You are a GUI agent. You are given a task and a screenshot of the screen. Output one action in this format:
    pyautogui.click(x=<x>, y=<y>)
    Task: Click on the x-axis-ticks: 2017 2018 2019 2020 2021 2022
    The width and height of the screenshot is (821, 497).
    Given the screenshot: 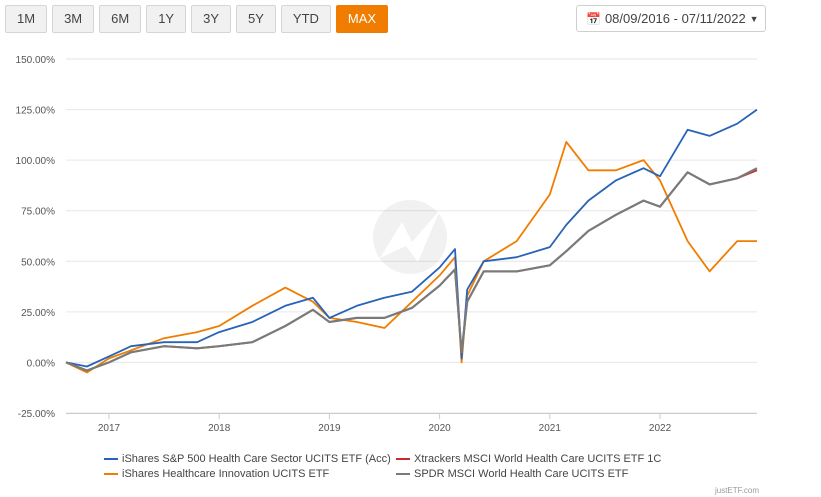 What is the action you would take?
    pyautogui.click(x=385, y=428)
    